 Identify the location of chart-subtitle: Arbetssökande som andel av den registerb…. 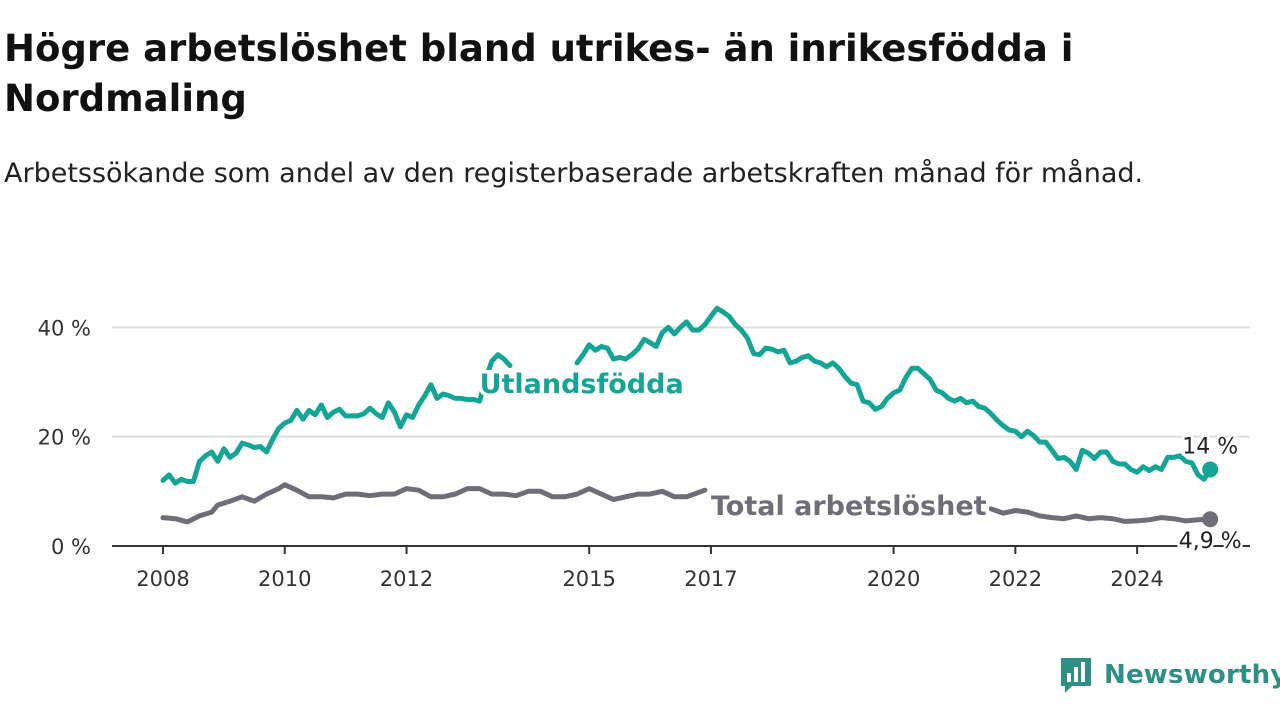
(574, 173).